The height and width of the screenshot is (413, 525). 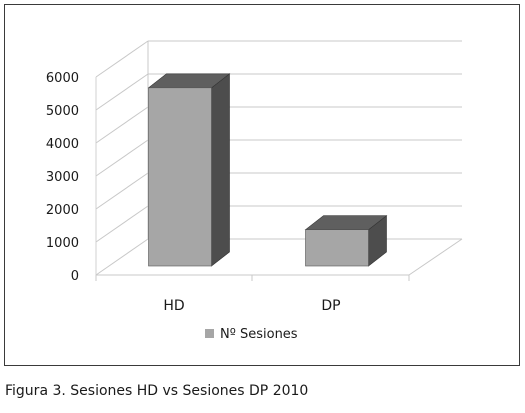 I want to click on y-tick-label: 4000, so click(x=62, y=144).